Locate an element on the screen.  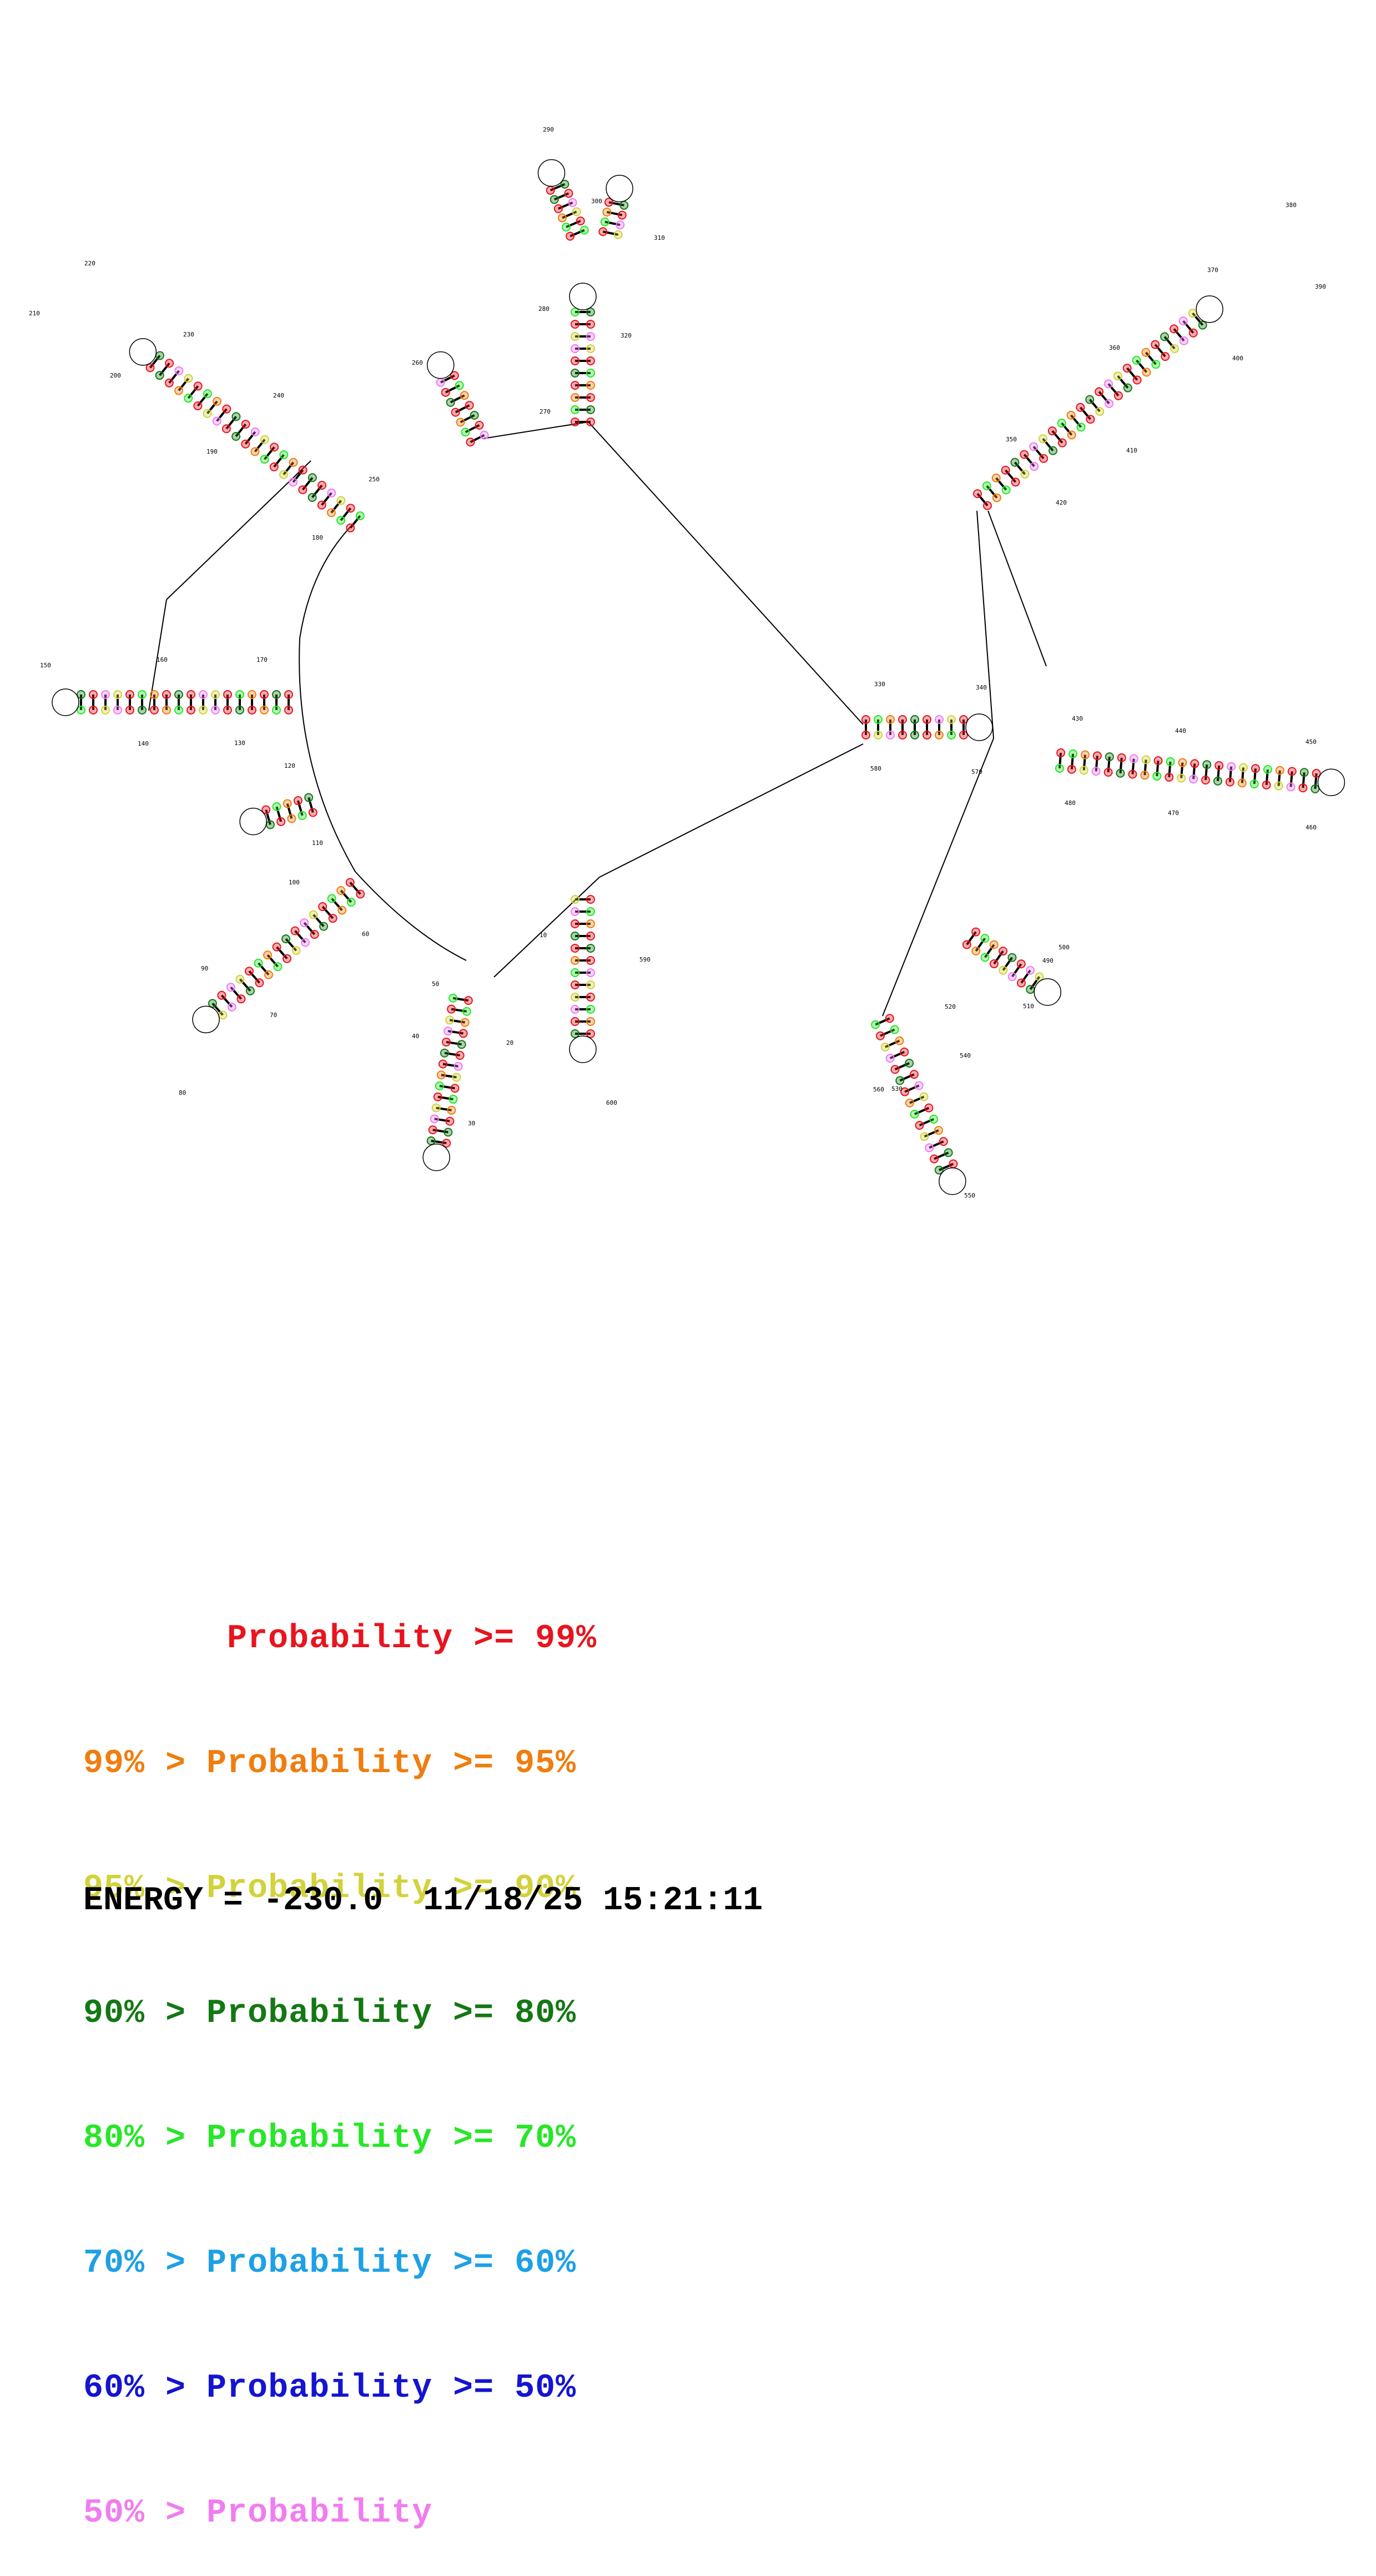
position-label: 30 is located at coordinates (471, 1123).